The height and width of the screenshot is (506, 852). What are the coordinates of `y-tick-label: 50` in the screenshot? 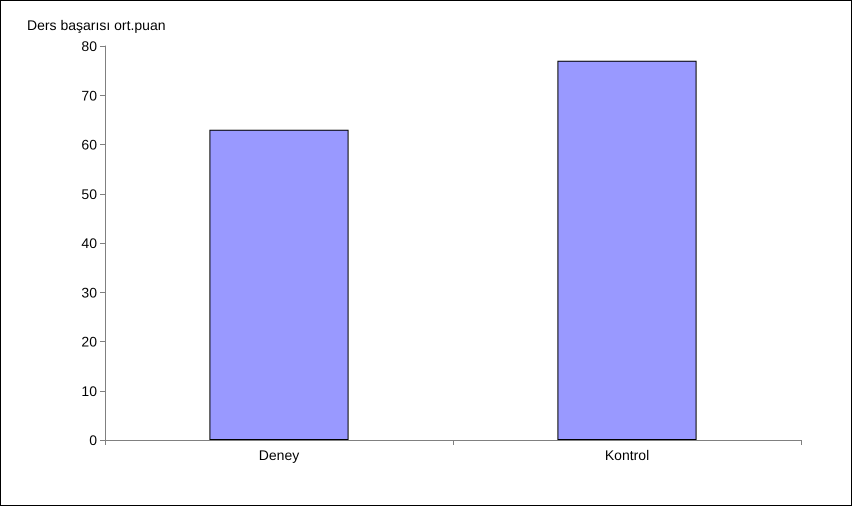 It's located at (89, 194).